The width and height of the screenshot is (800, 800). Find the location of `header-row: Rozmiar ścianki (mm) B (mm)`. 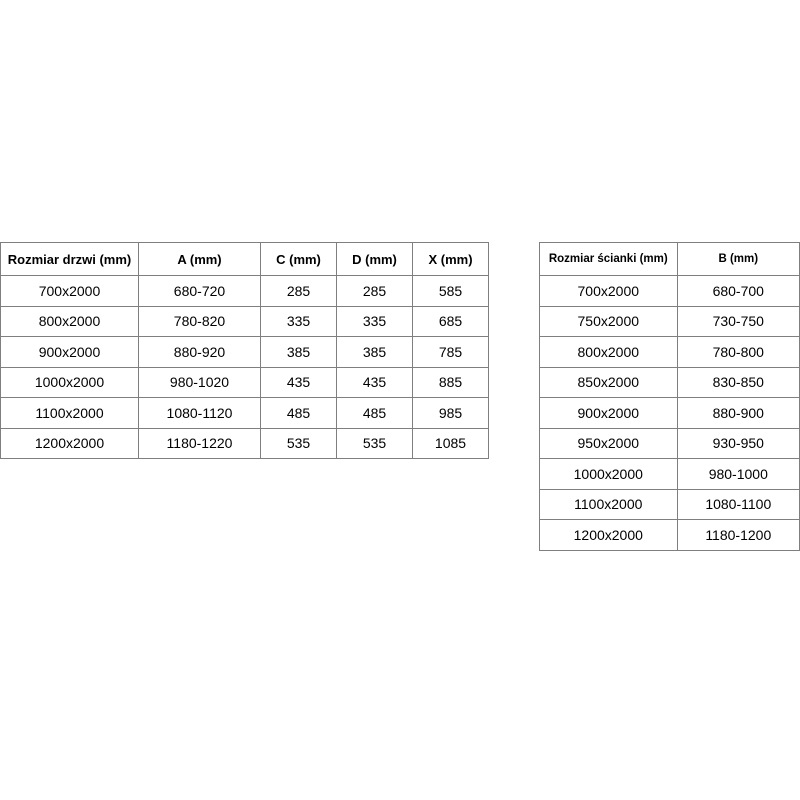

header-row: Rozmiar ścianki (mm) B (mm) is located at coordinates (669, 259).